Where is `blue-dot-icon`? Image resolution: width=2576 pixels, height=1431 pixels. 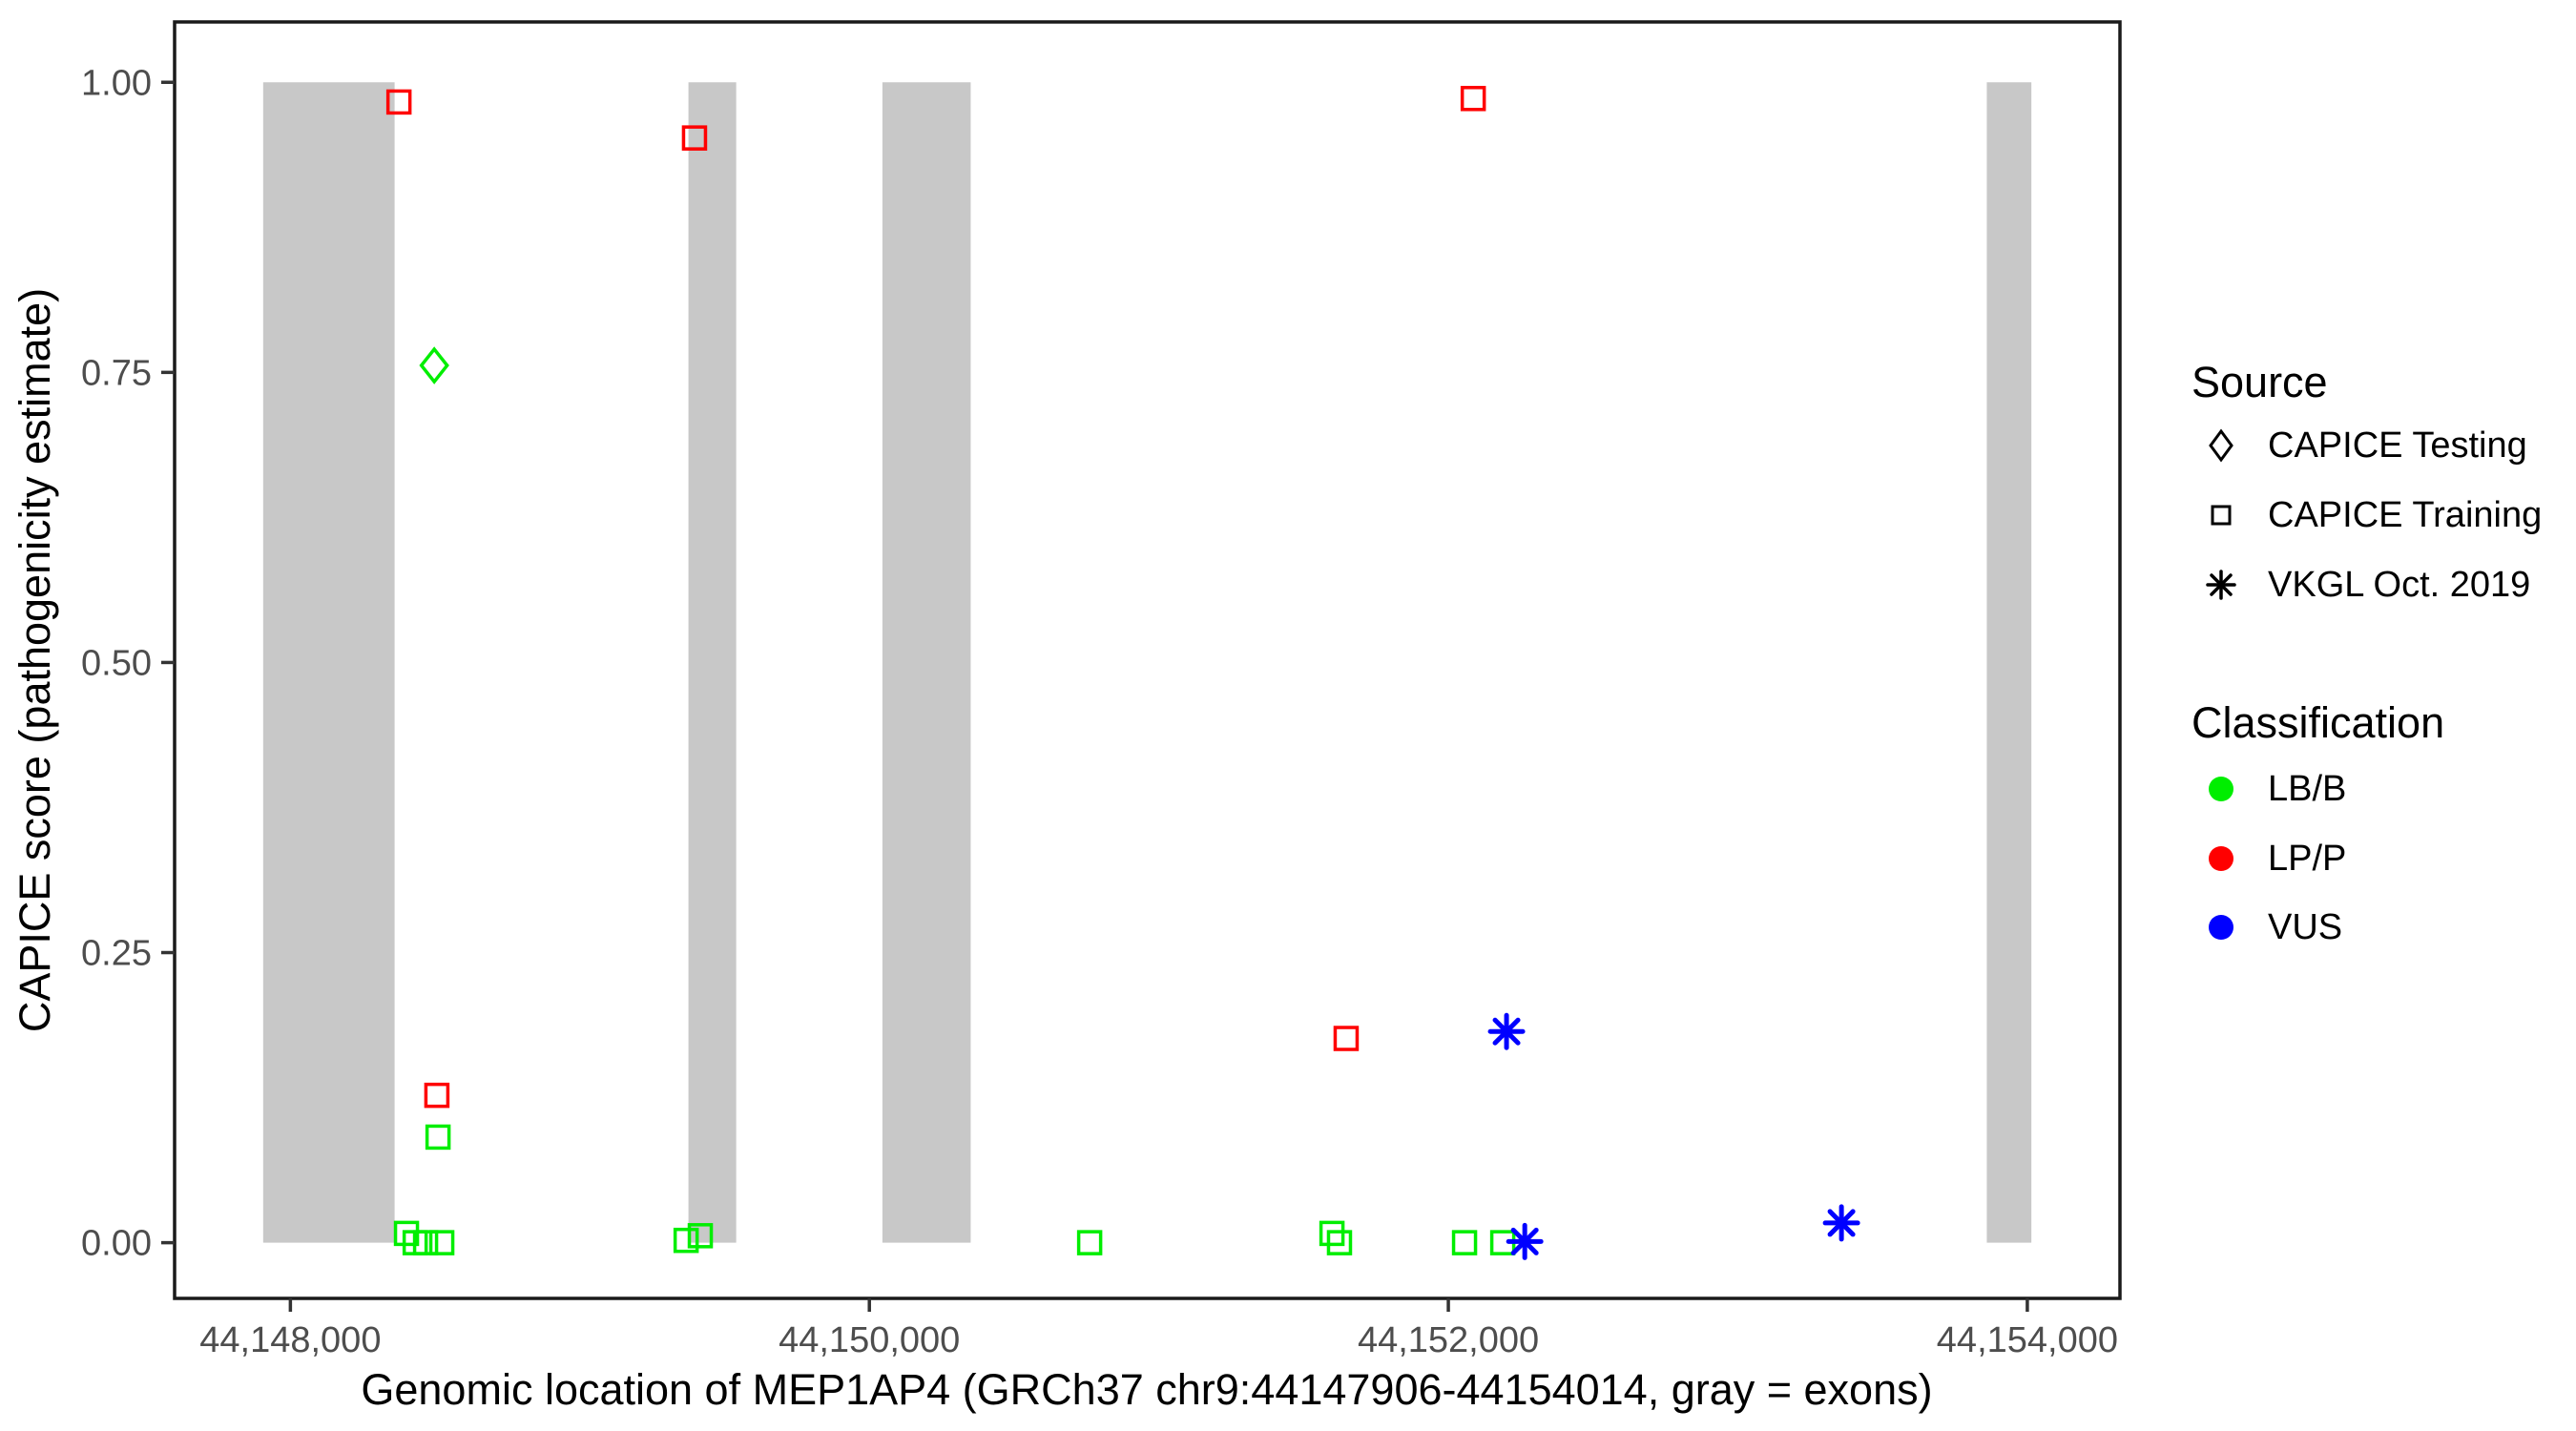 blue-dot-icon is located at coordinates (2221, 927).